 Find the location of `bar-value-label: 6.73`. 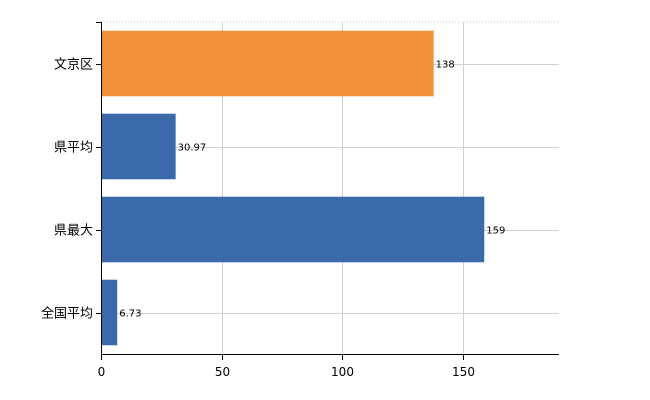

bar-value-label: 6.73 is located at coordinates (130, 314).